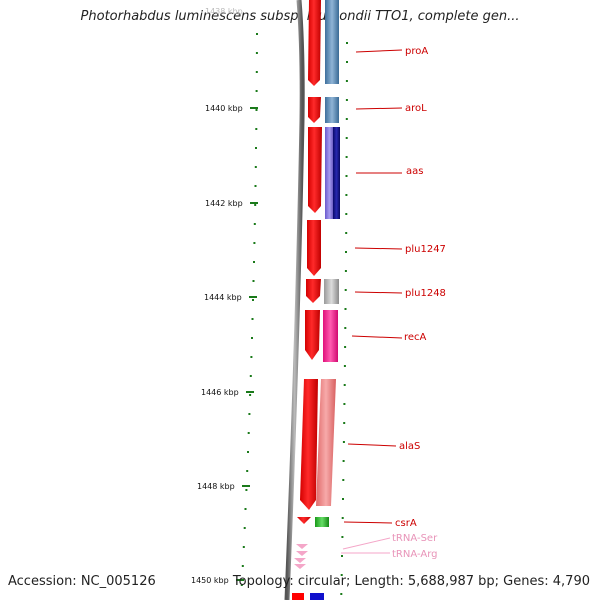  Describe the element at coordinates (379, 51) in the screenshot. I see `leader-line-proA` at that location.